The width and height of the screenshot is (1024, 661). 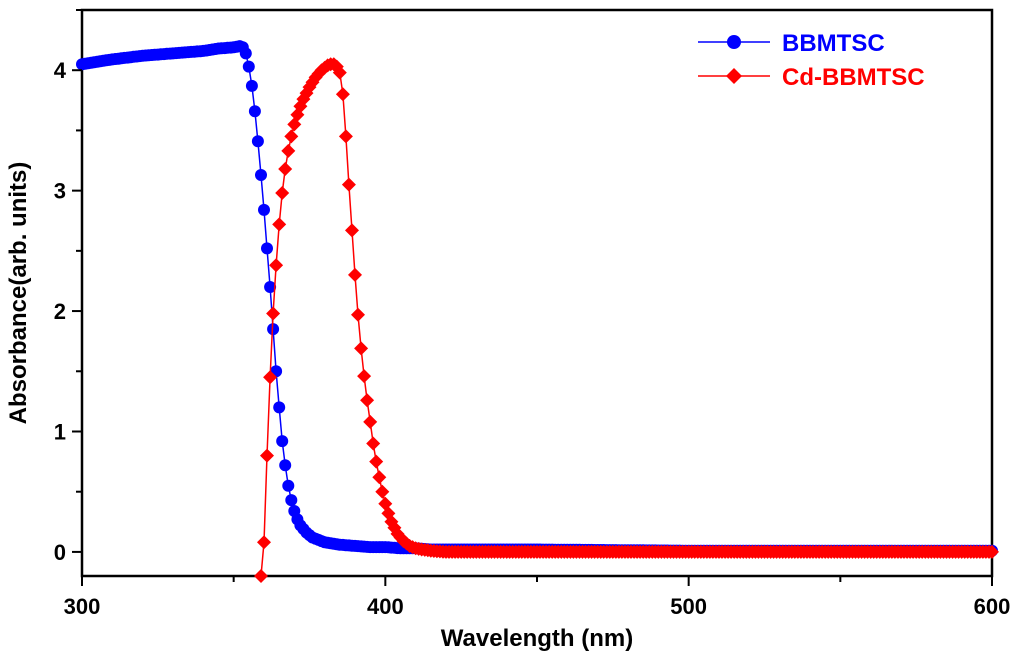 I want to click on x-tick-label: 500, so click(x=688, y=606).